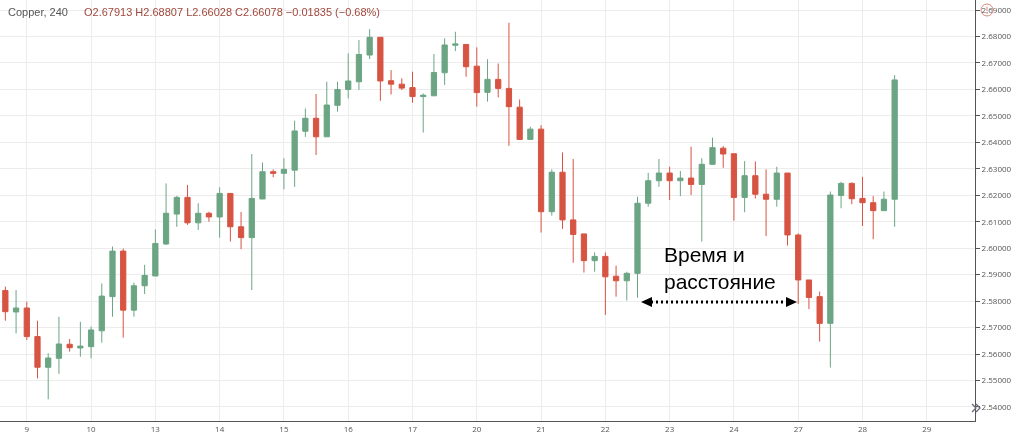 This screenshot has width=1024, height=437. Describe the element at coordinates (670, 428) in the screenshot. I see `x-tick-label: 23` at that location.